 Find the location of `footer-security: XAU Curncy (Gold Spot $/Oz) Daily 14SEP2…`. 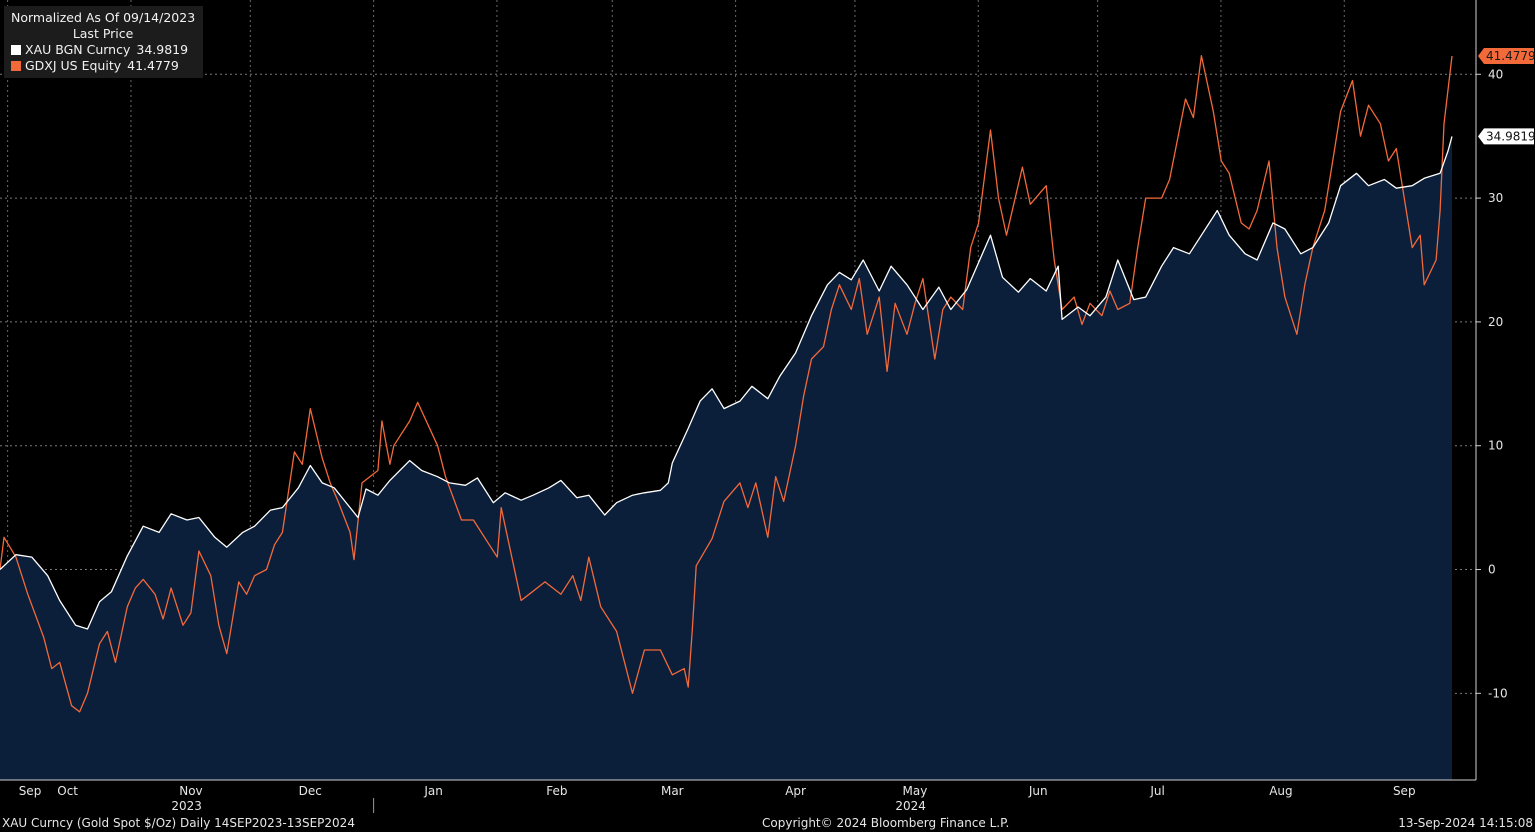

footer-security: XAU Curncy (Gold Spot $/Oz) Daily 14SEP2… is located at coordinates (178, 823).